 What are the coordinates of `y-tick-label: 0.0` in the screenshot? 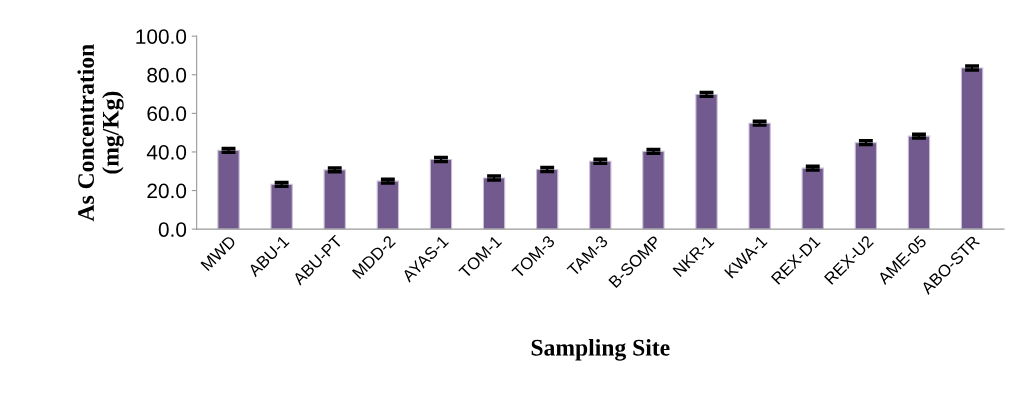 It's located at (172, 229).